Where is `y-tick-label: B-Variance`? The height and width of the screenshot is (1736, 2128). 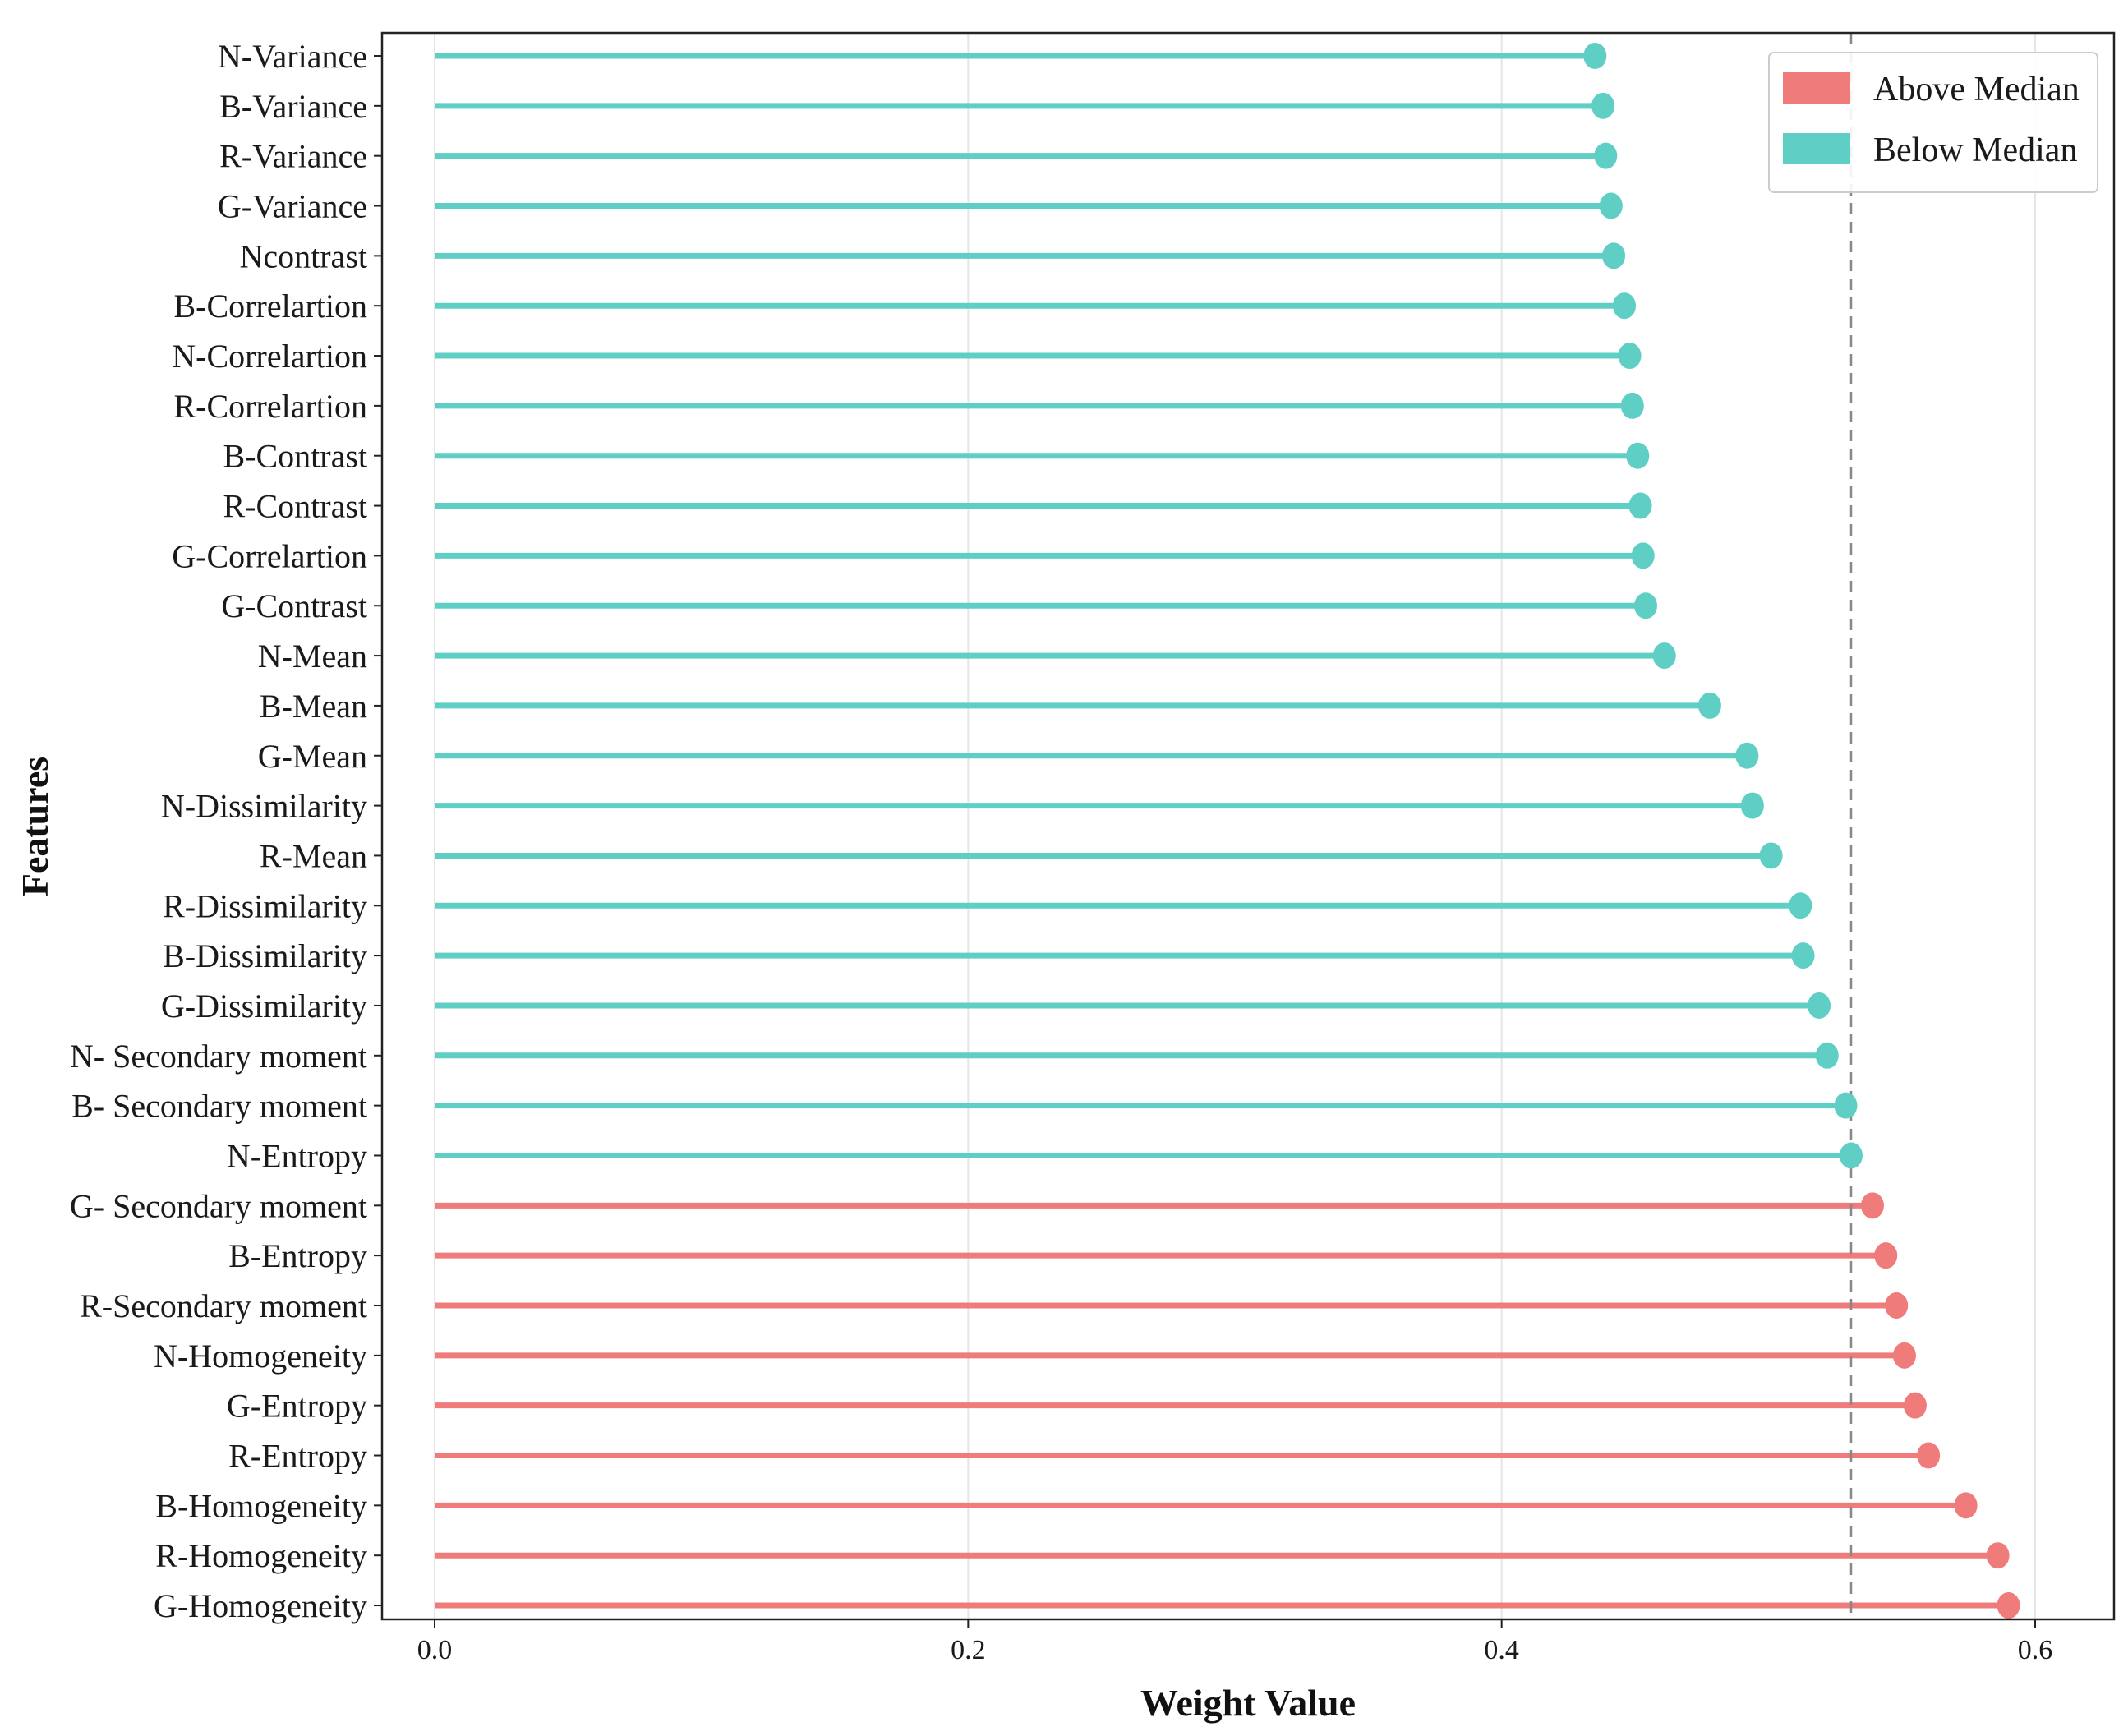 y-tick-label: B-Variance is located at coordinates (293, 107).